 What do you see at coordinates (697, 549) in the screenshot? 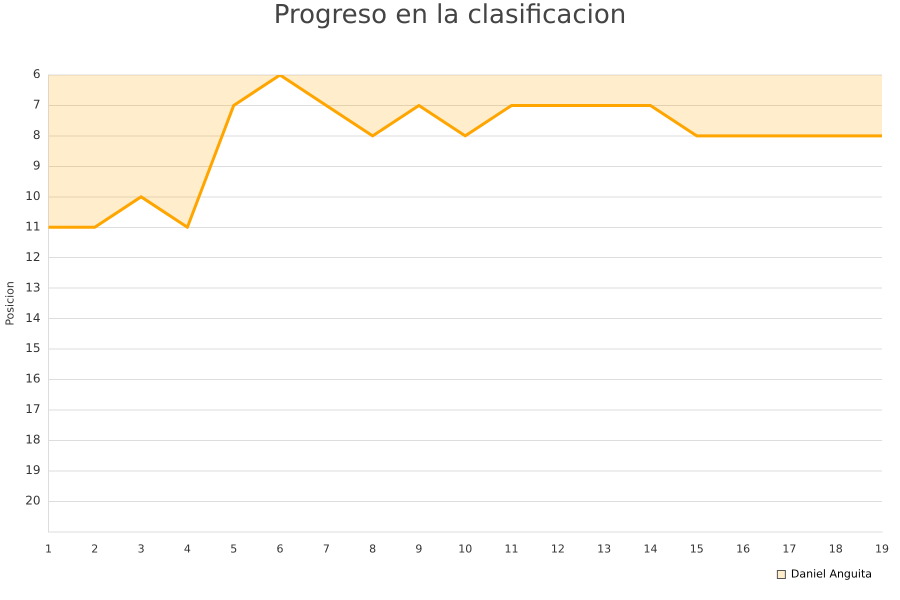
I see `x-tick-label: 15` at bounding box center [697, 549].